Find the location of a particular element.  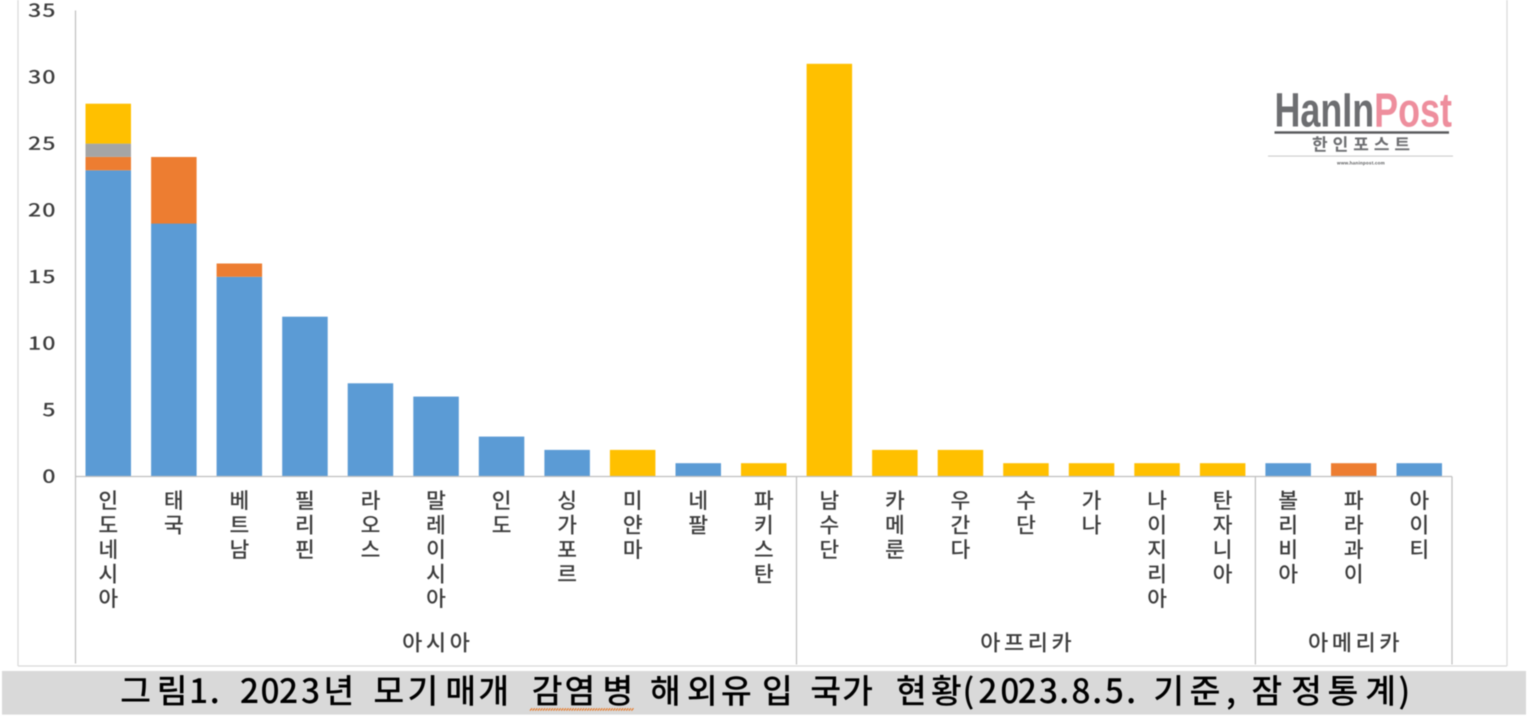

svg-text: HanInPost is located at coordinates (1363, 110).